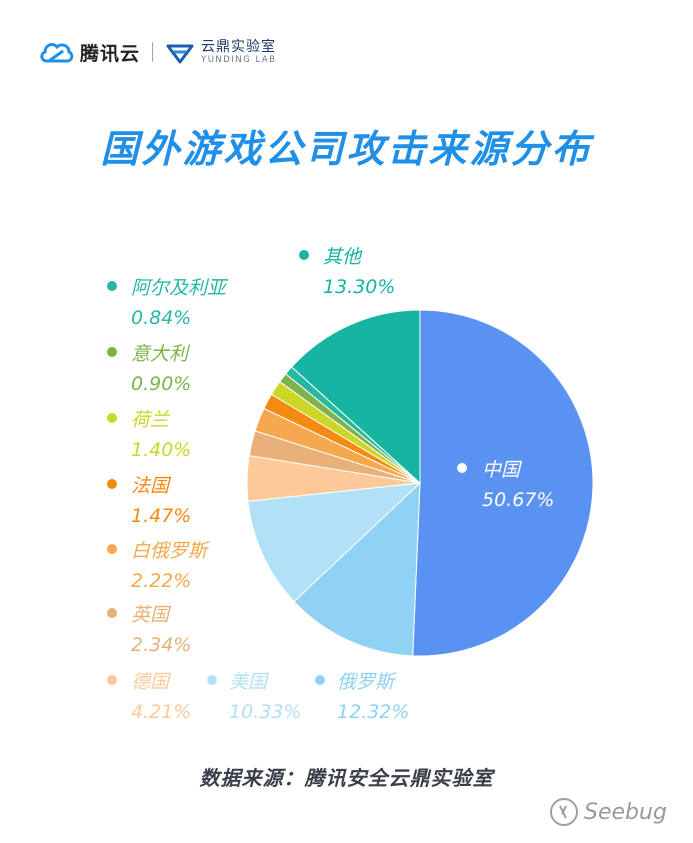  Describe the element at coordinates (112, 680) in the screenshot. I see `legend-marker-germany` at that location.